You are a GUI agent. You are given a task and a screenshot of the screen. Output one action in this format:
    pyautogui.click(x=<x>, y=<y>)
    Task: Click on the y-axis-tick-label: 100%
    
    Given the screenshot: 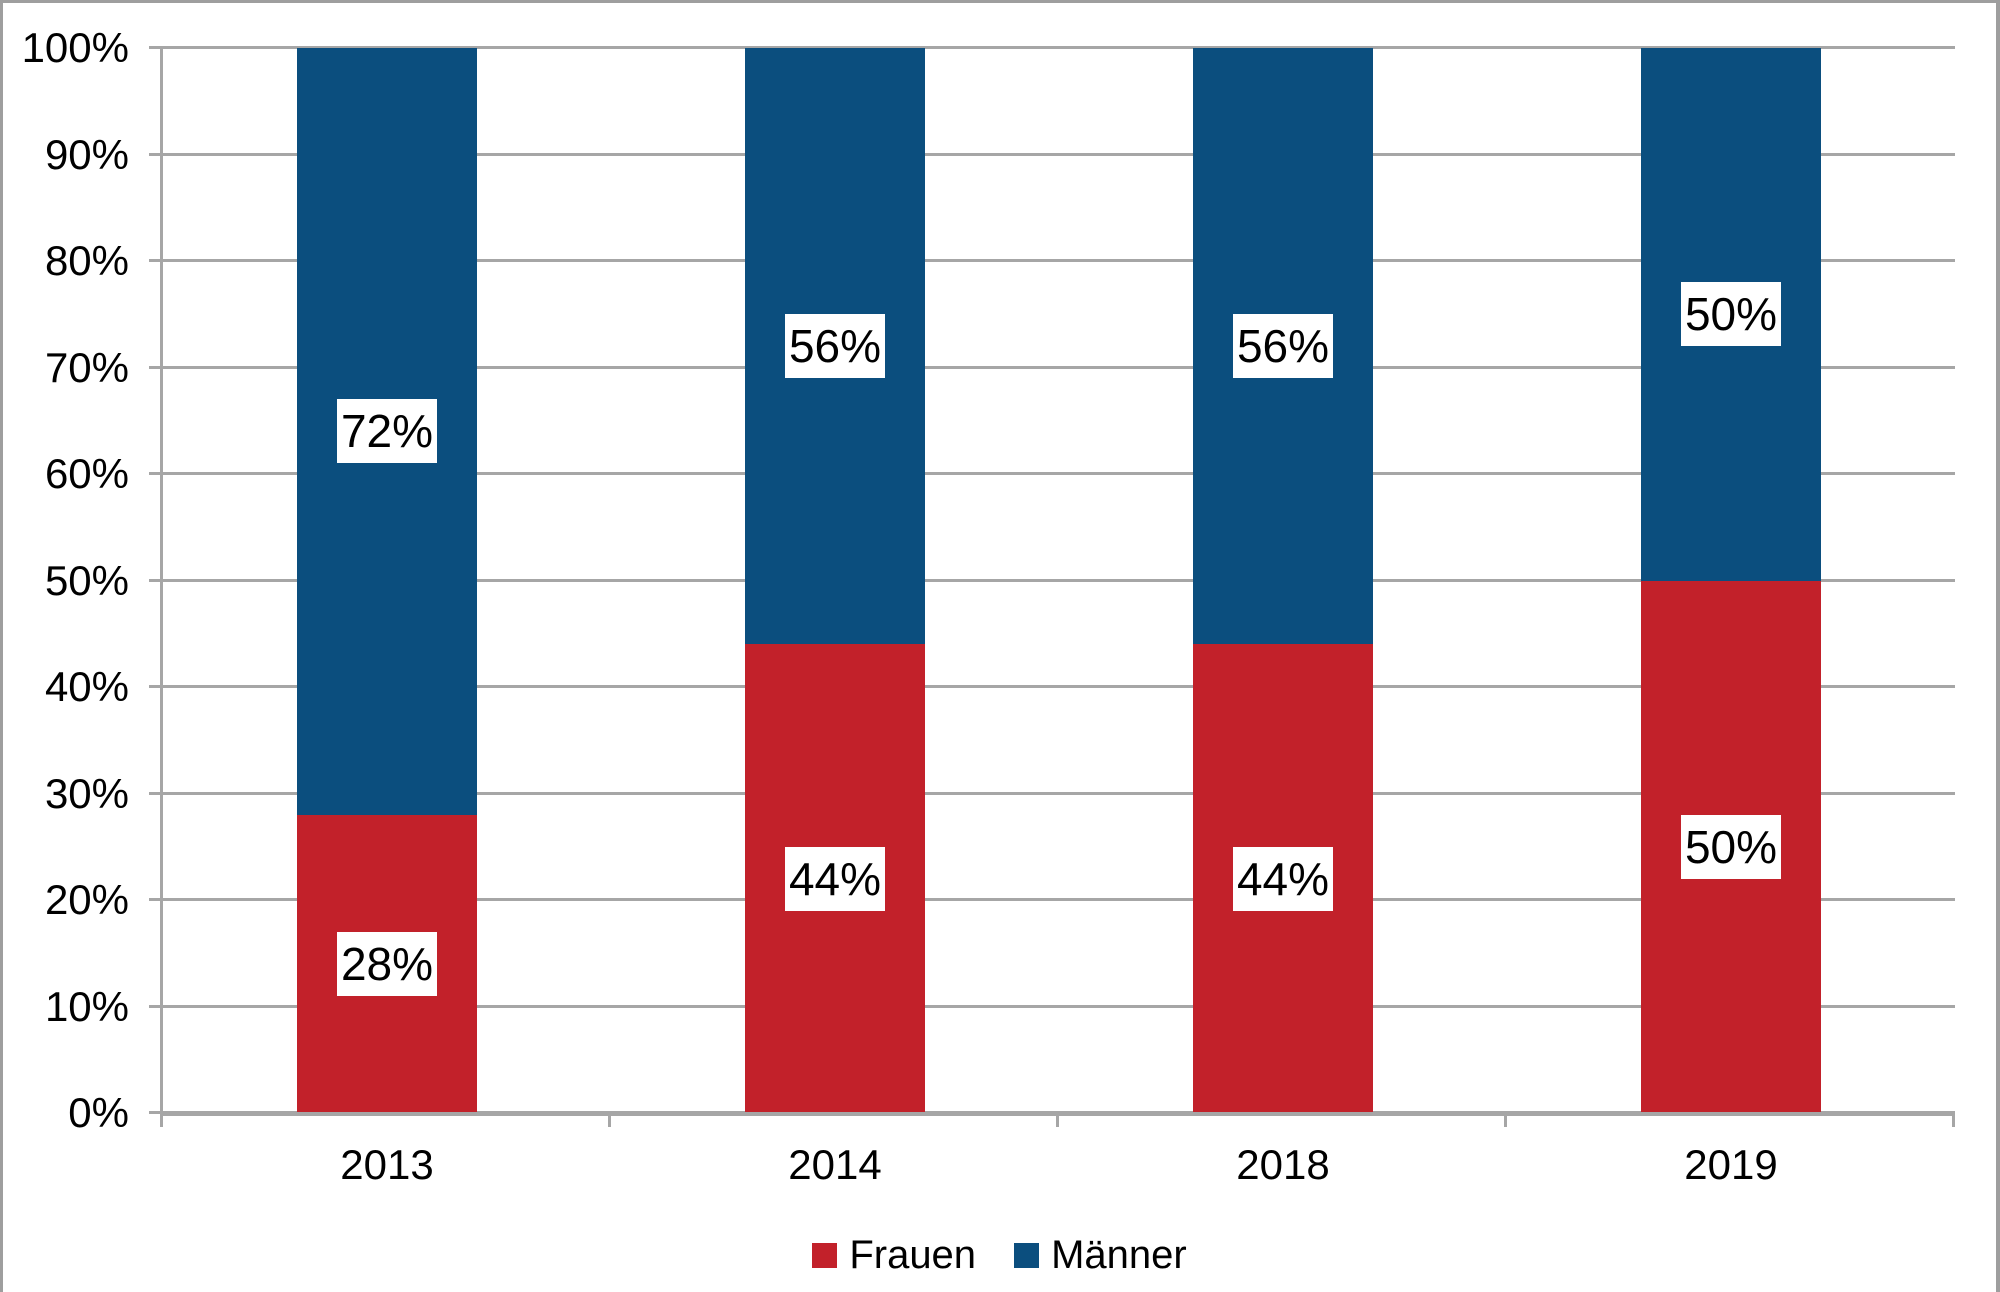 What is the action you would take?
    pyautogui.click(x=75, y=47)
    